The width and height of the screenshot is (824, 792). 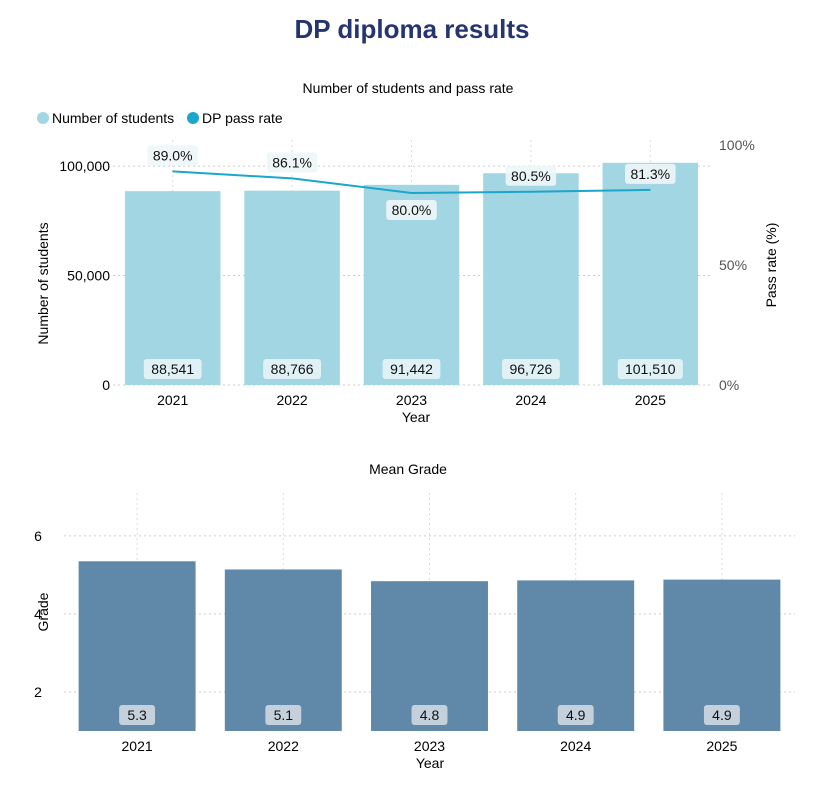 I want to click on bar-grade-label-2025-bg, so click(x=721, y=715).